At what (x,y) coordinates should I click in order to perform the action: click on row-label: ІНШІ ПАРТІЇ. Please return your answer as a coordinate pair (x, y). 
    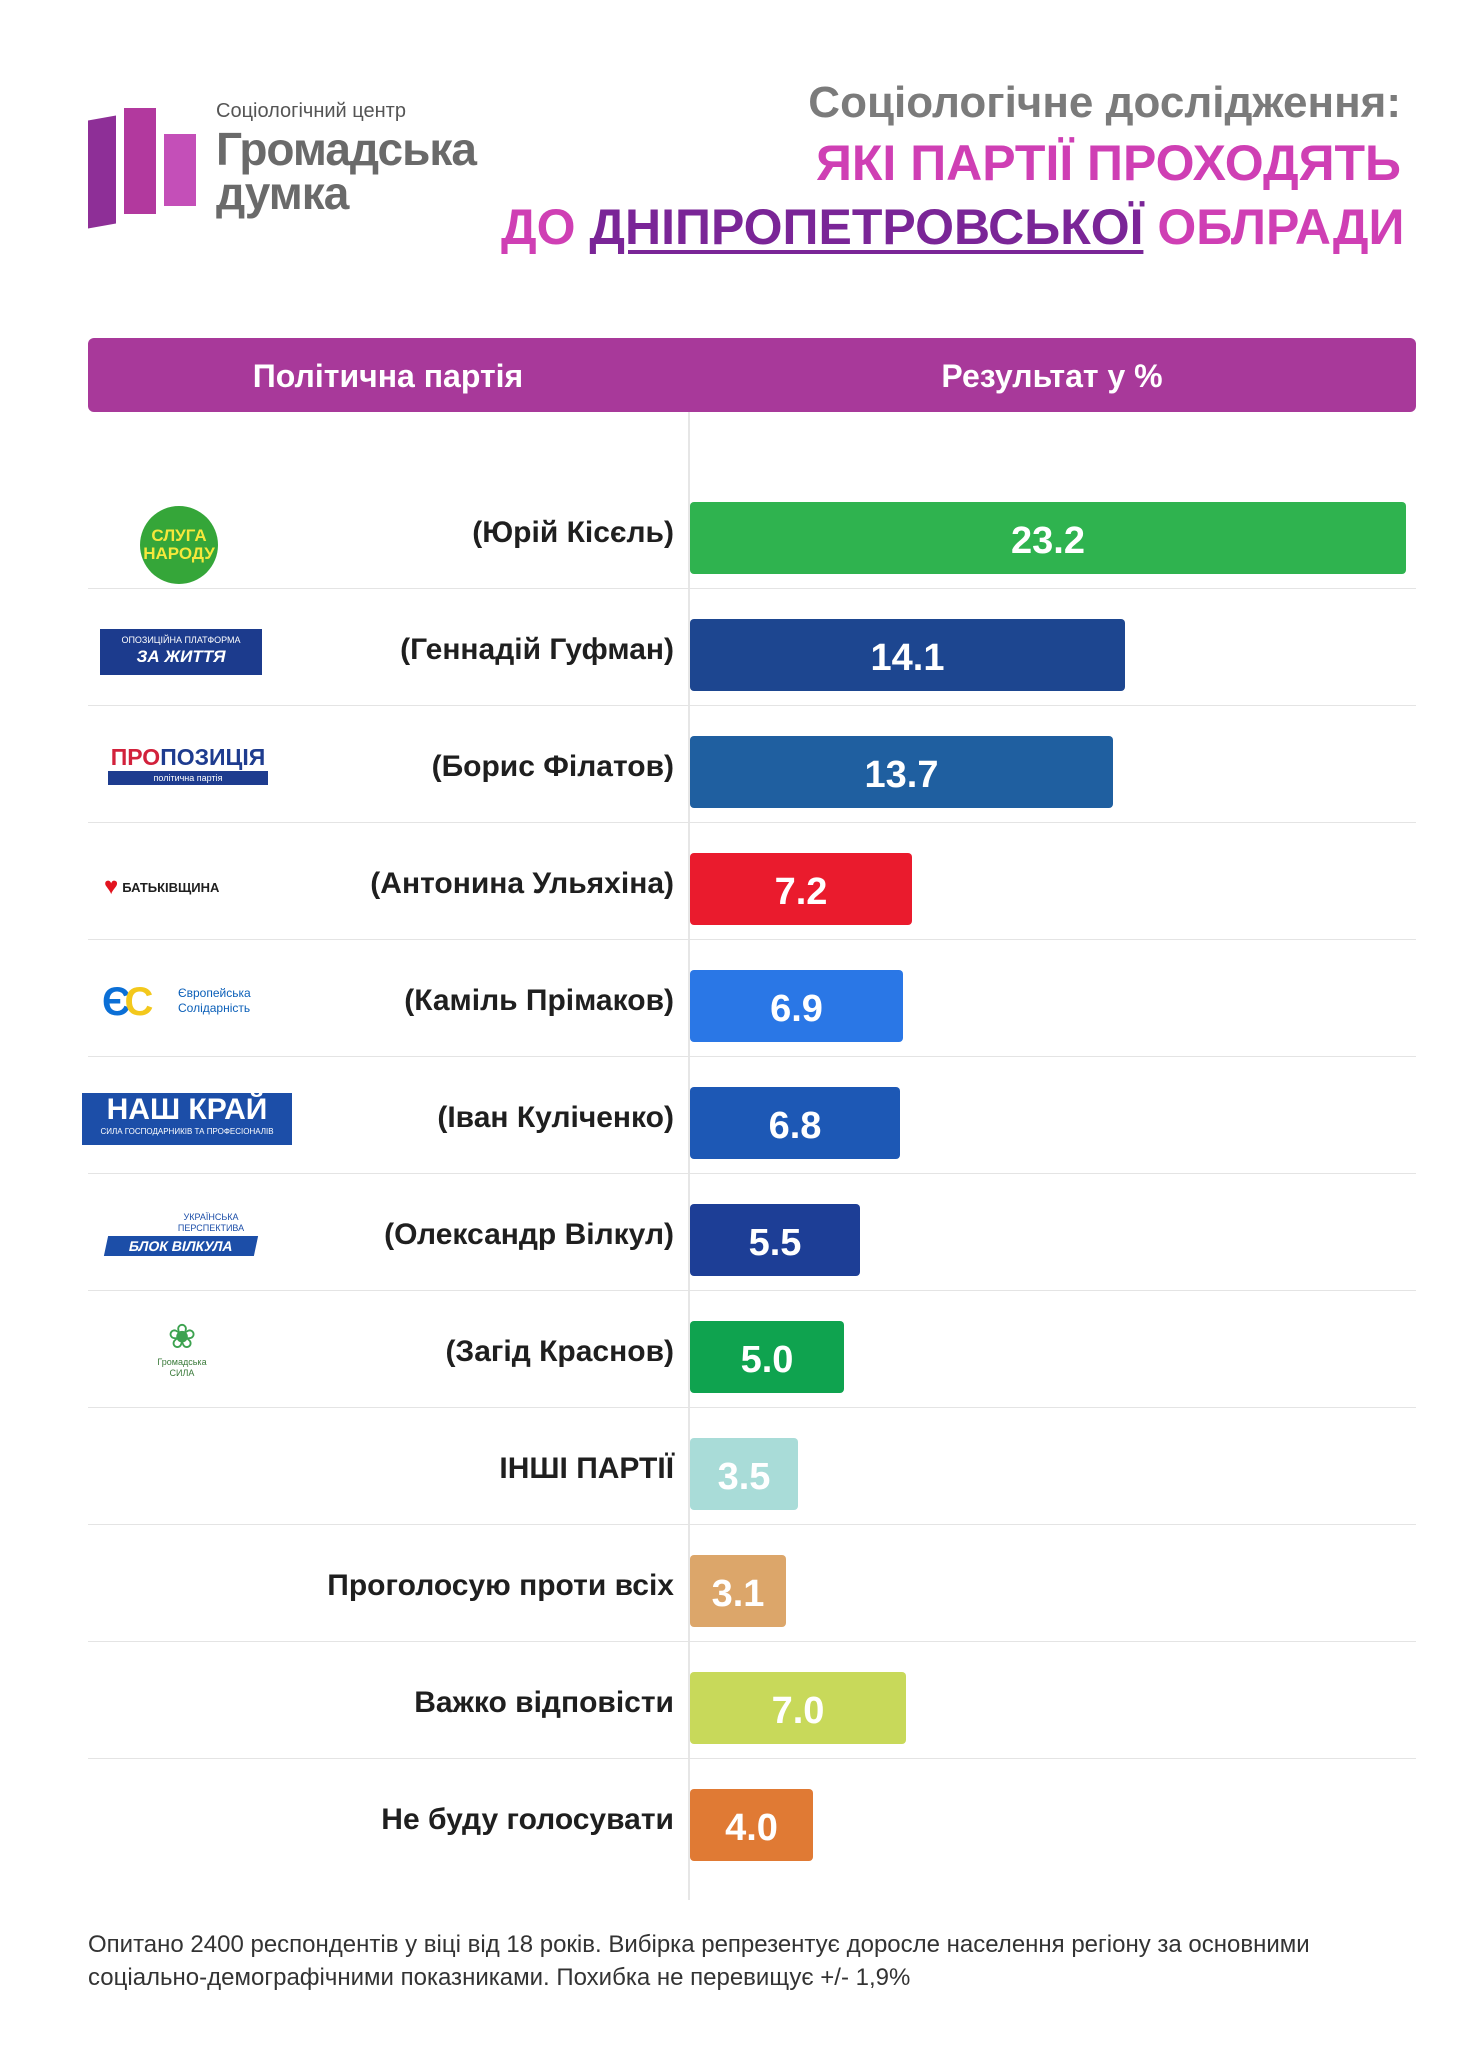
    Looking at the image, I should click on (586, 1468).